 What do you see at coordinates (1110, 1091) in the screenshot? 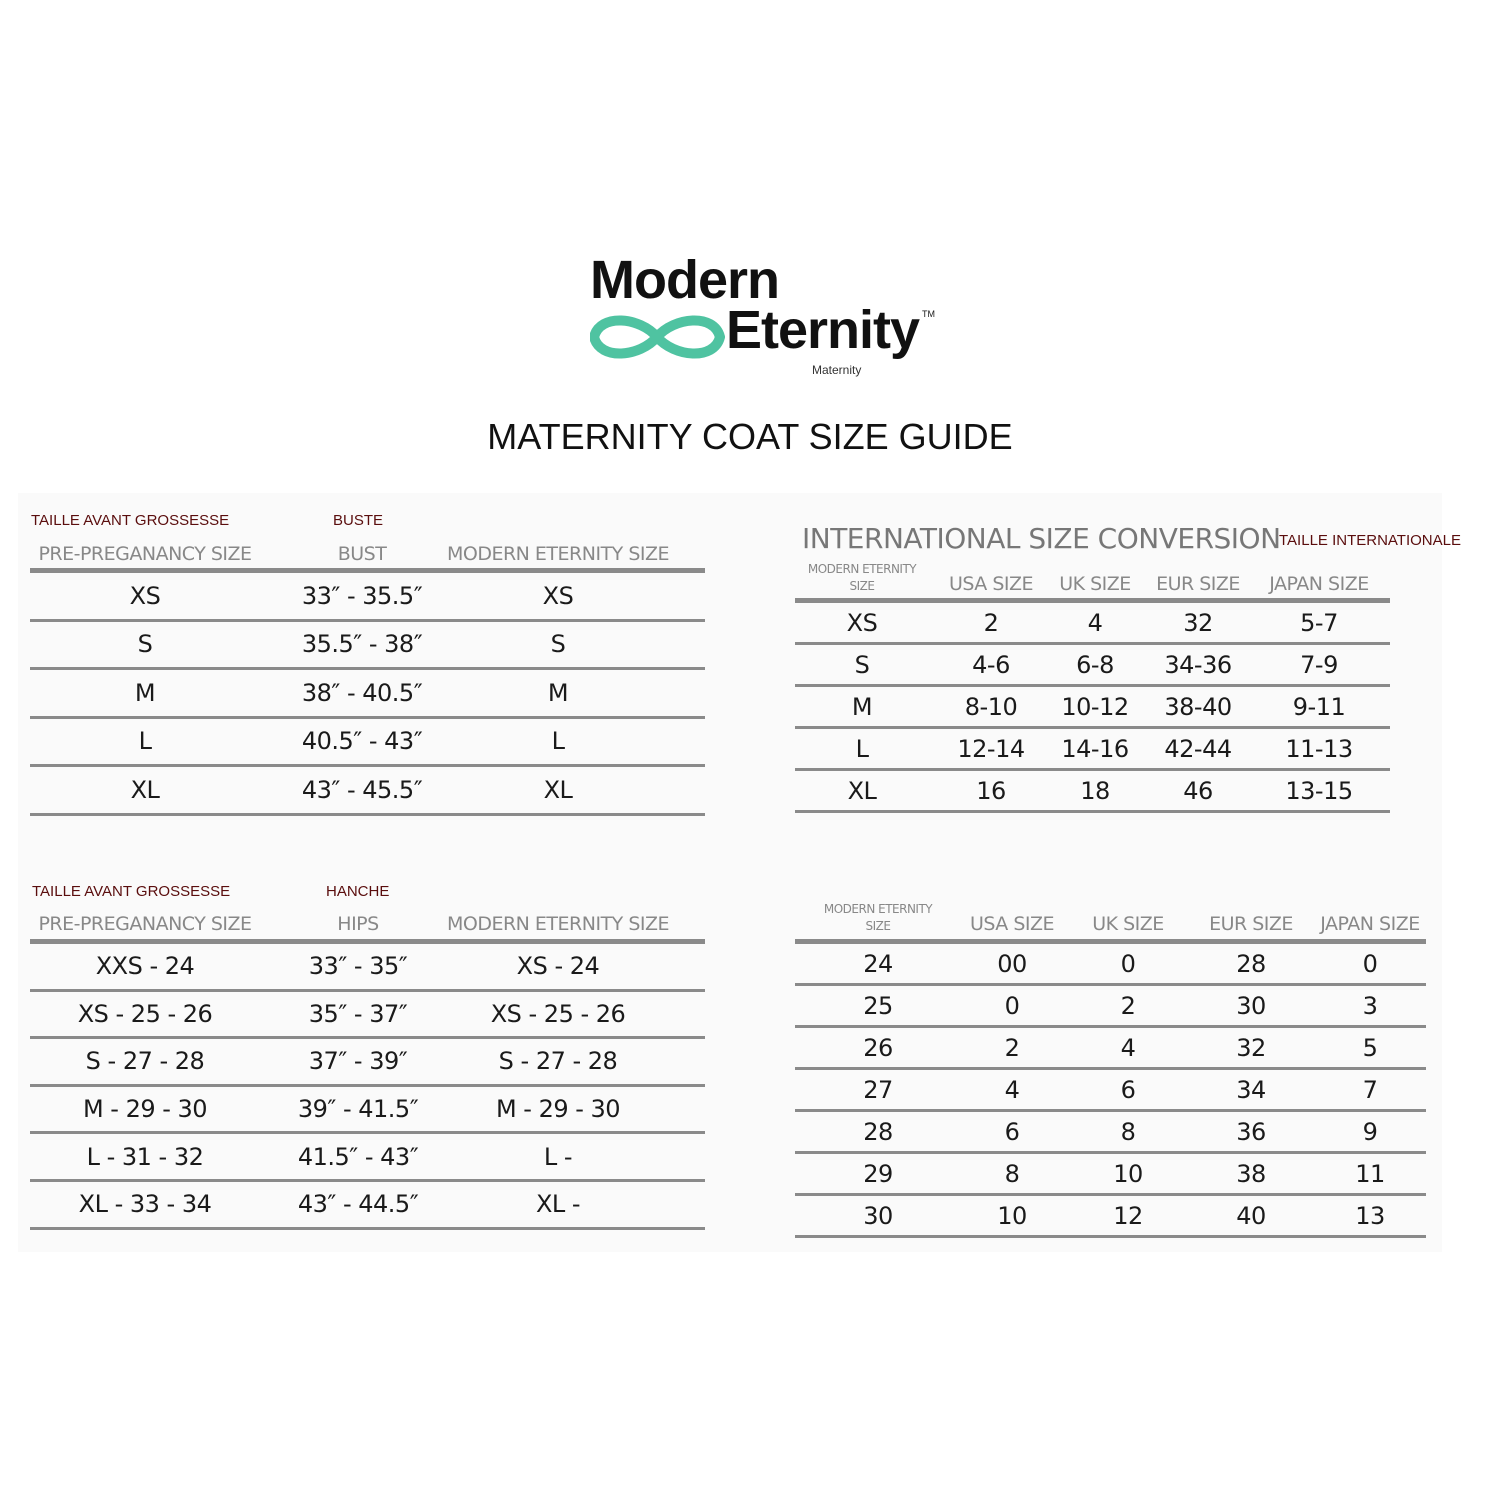
I see `table-row: 27 4 6 34 7` at bounding box center [1110, 1091].